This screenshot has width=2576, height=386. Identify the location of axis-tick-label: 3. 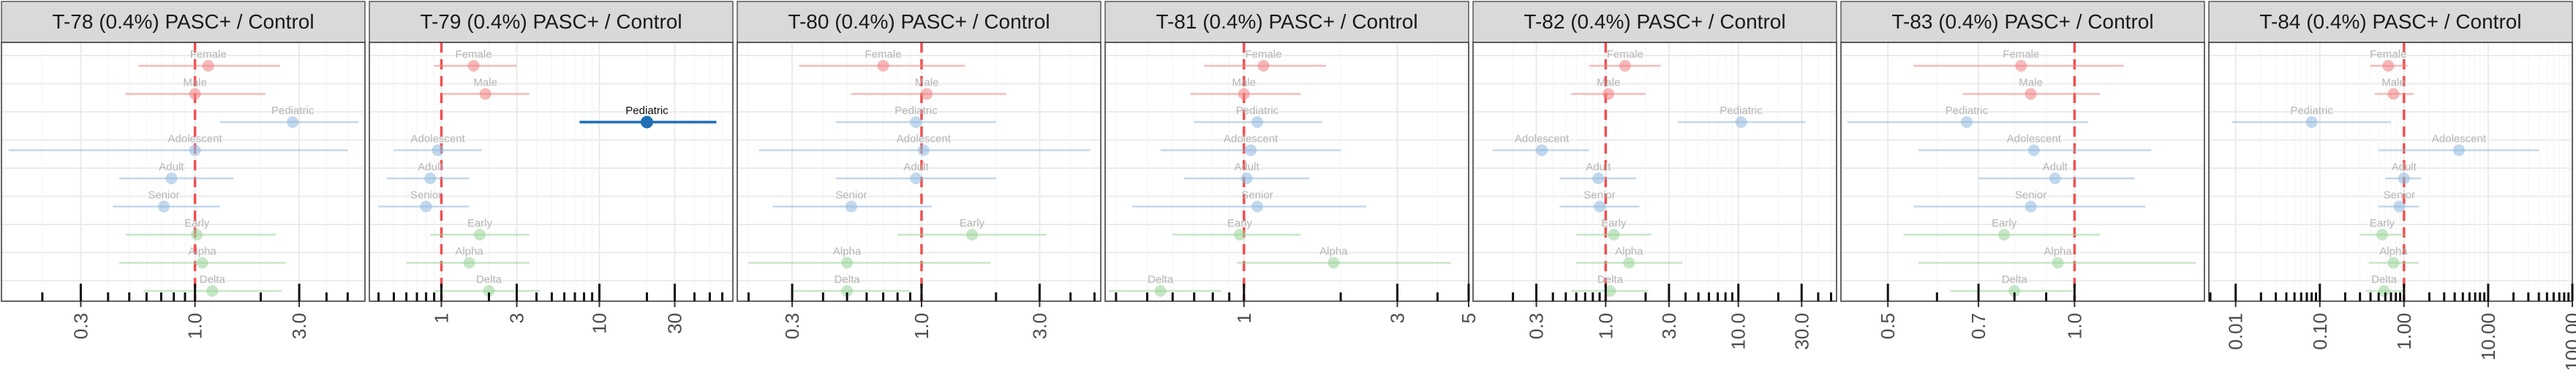
(1397, 318).